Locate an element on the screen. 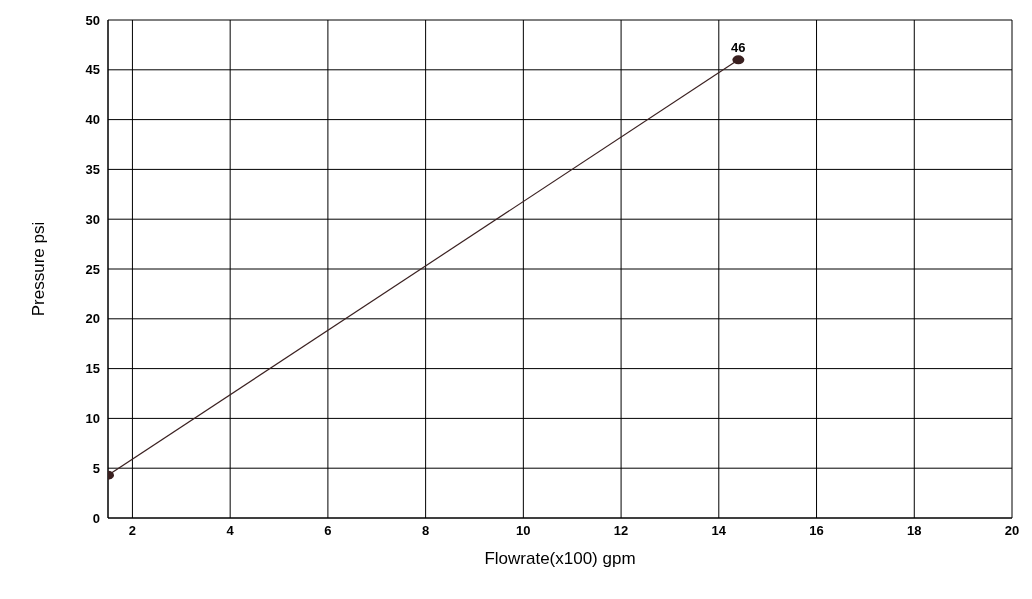 This screenshot has height=599, width=1032. x-tick-label: 14 is located at coordinates (719, 531).